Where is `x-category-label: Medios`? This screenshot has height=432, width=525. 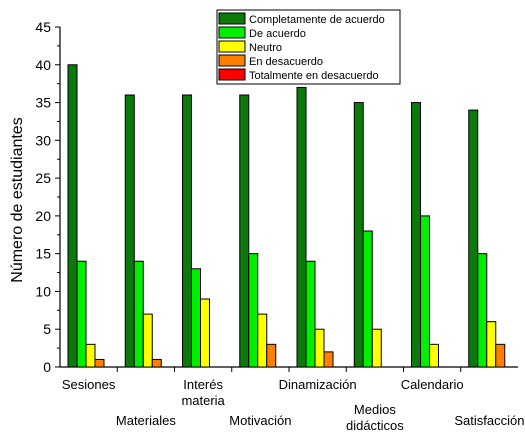 x-category-label: Medios is located at coordinates (375, 409).